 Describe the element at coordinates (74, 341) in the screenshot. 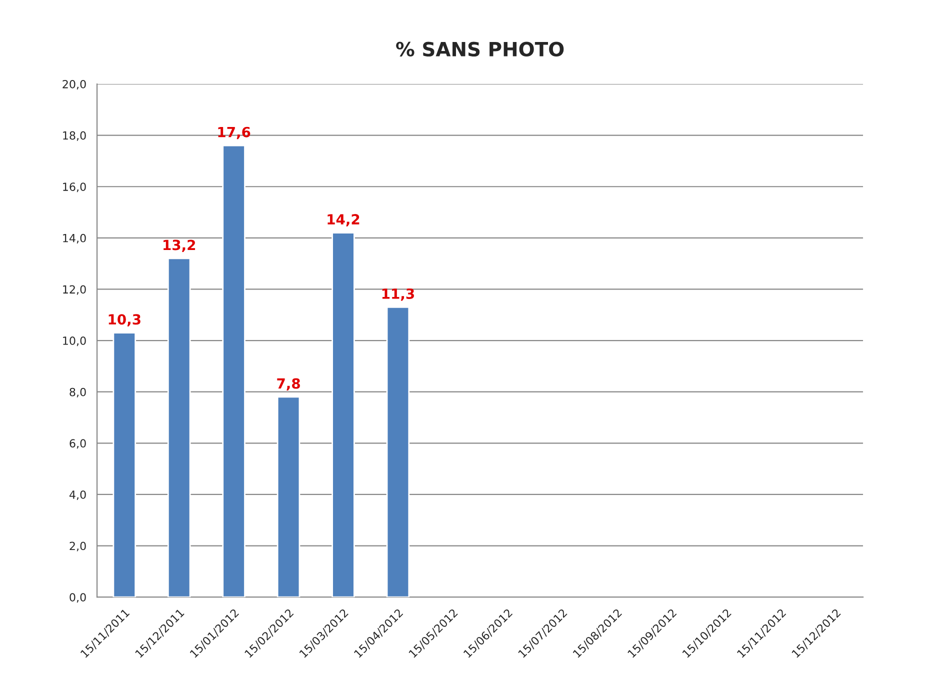

I see `y-tick-label: 10,0` at that location.